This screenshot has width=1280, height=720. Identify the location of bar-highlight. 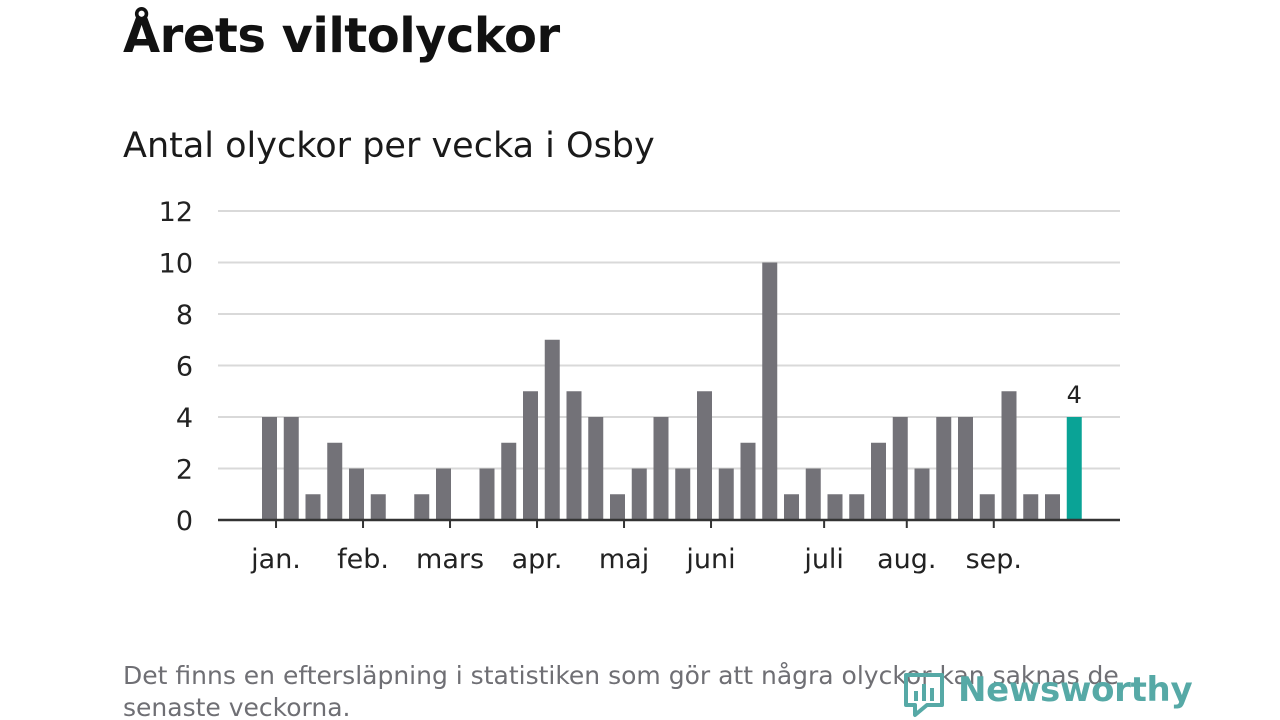
(1074, 468).